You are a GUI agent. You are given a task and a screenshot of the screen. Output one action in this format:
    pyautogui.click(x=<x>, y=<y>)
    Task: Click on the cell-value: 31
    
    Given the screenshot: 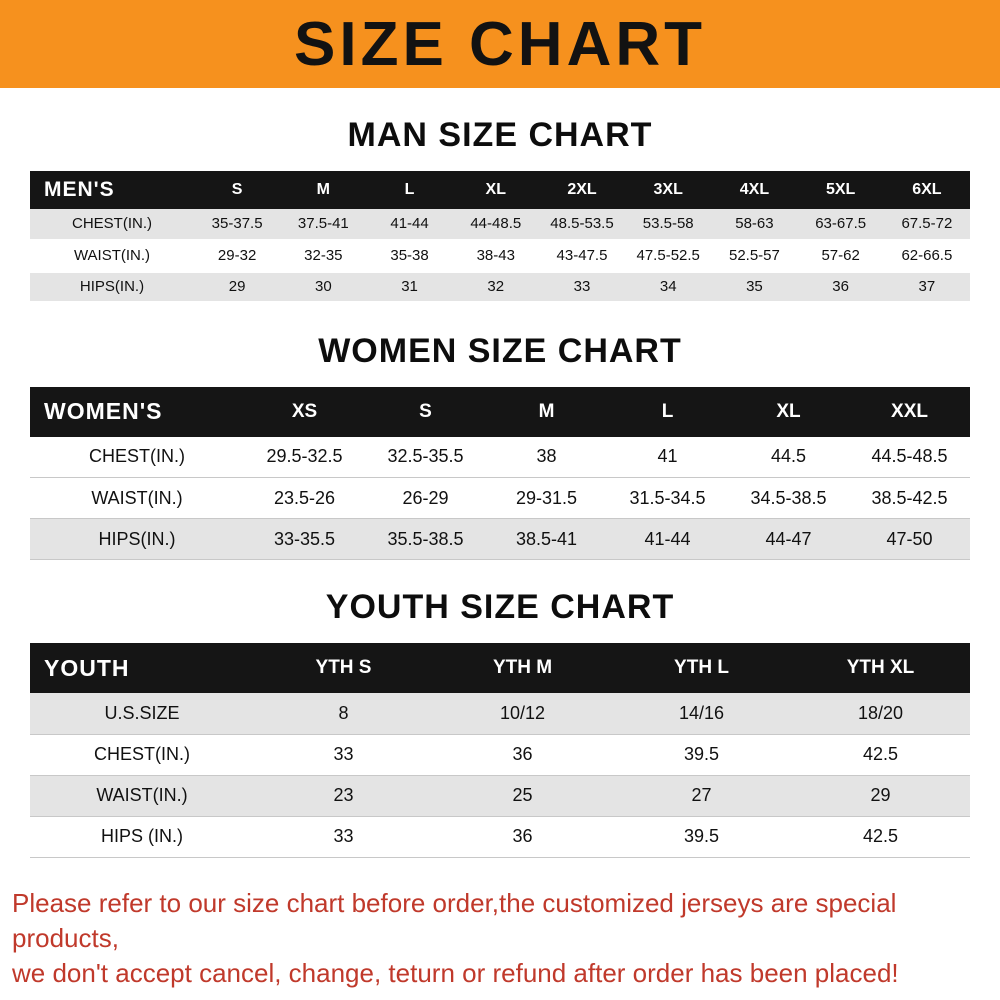 What is the action you would take?
    pyautogui.click(x=409, y=287)
    